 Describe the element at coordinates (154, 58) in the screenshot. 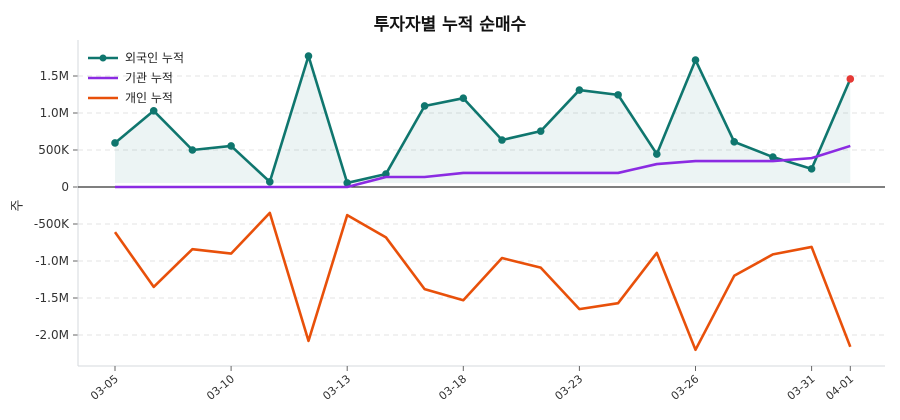

I see `legend-label: 외국인 누적` at that location.